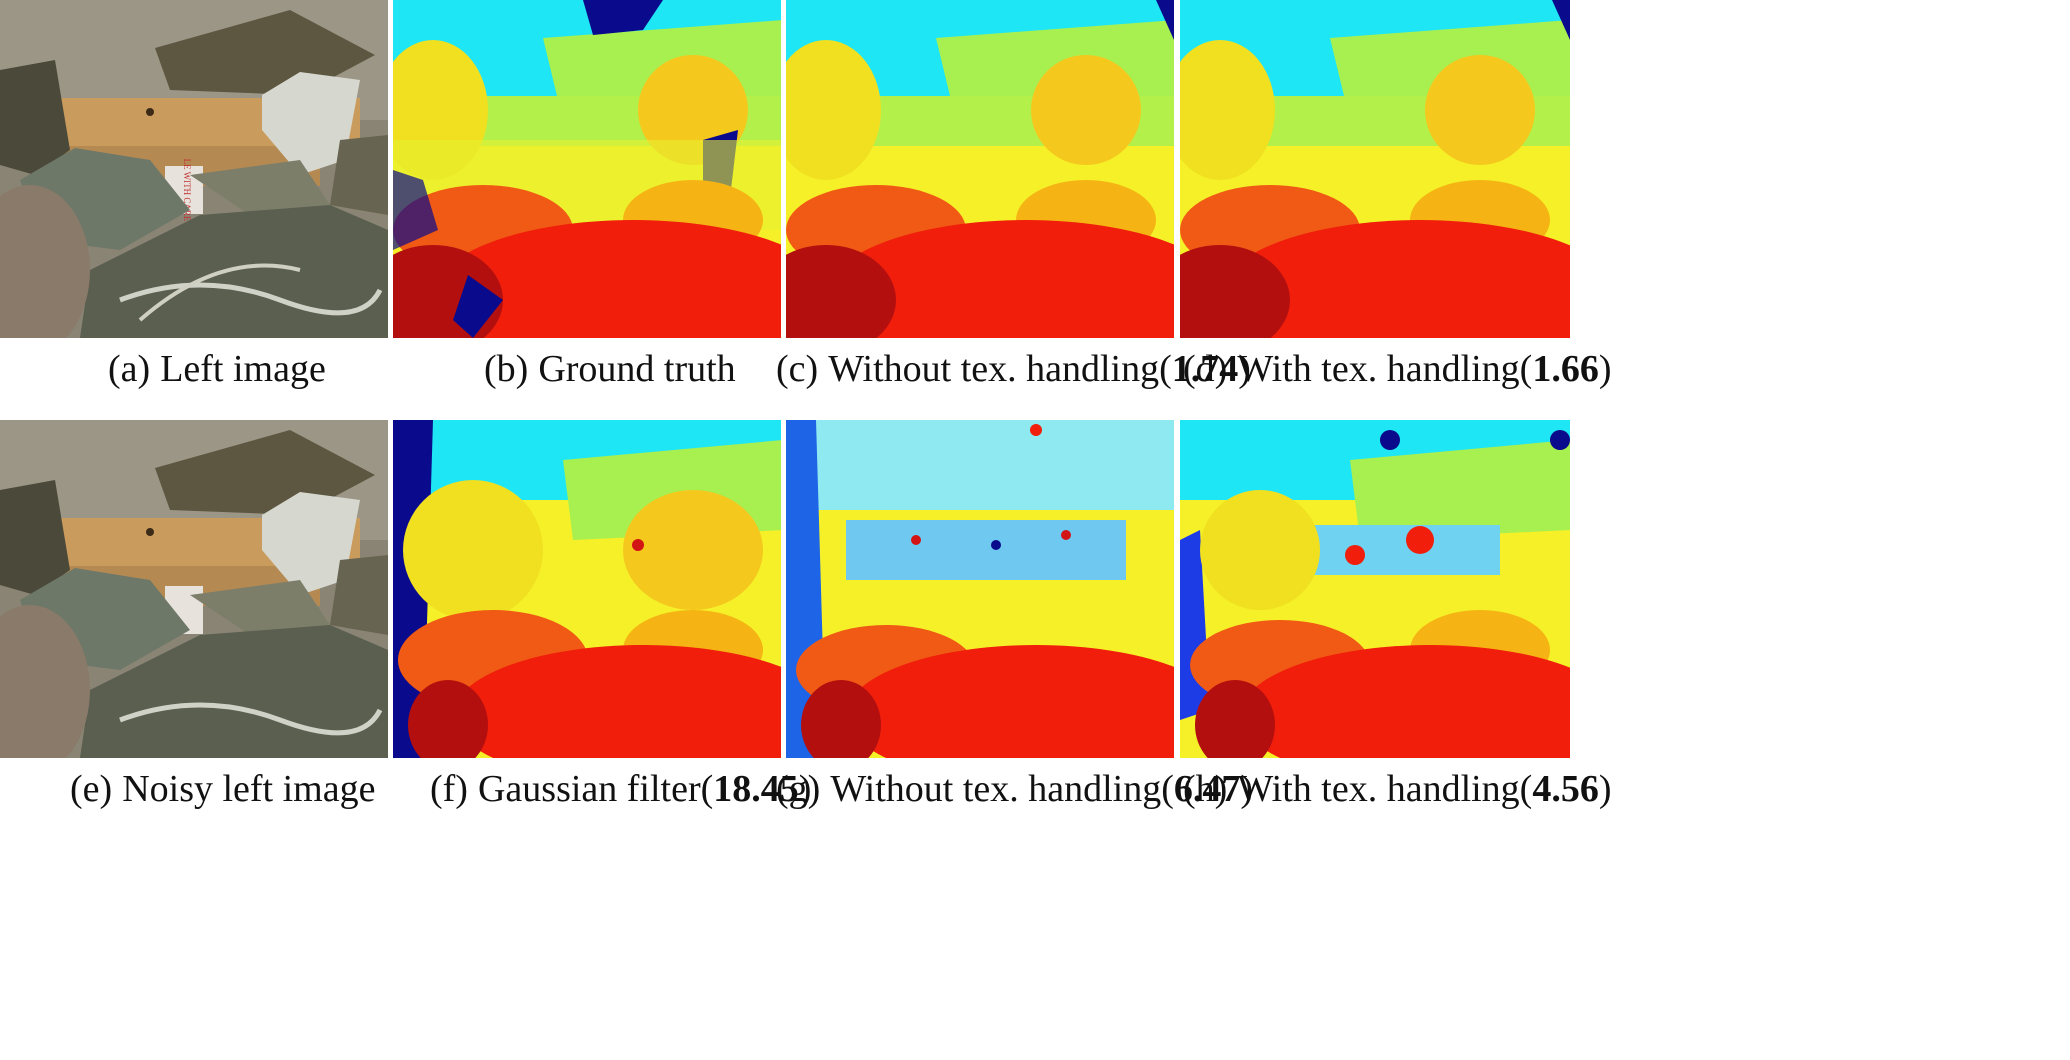  What do you see at coordinates (1015, 789) in the screenshot?
I see `caption-g: (g) Without tex. handling(6.47)` at bounding box center [1015, 789].